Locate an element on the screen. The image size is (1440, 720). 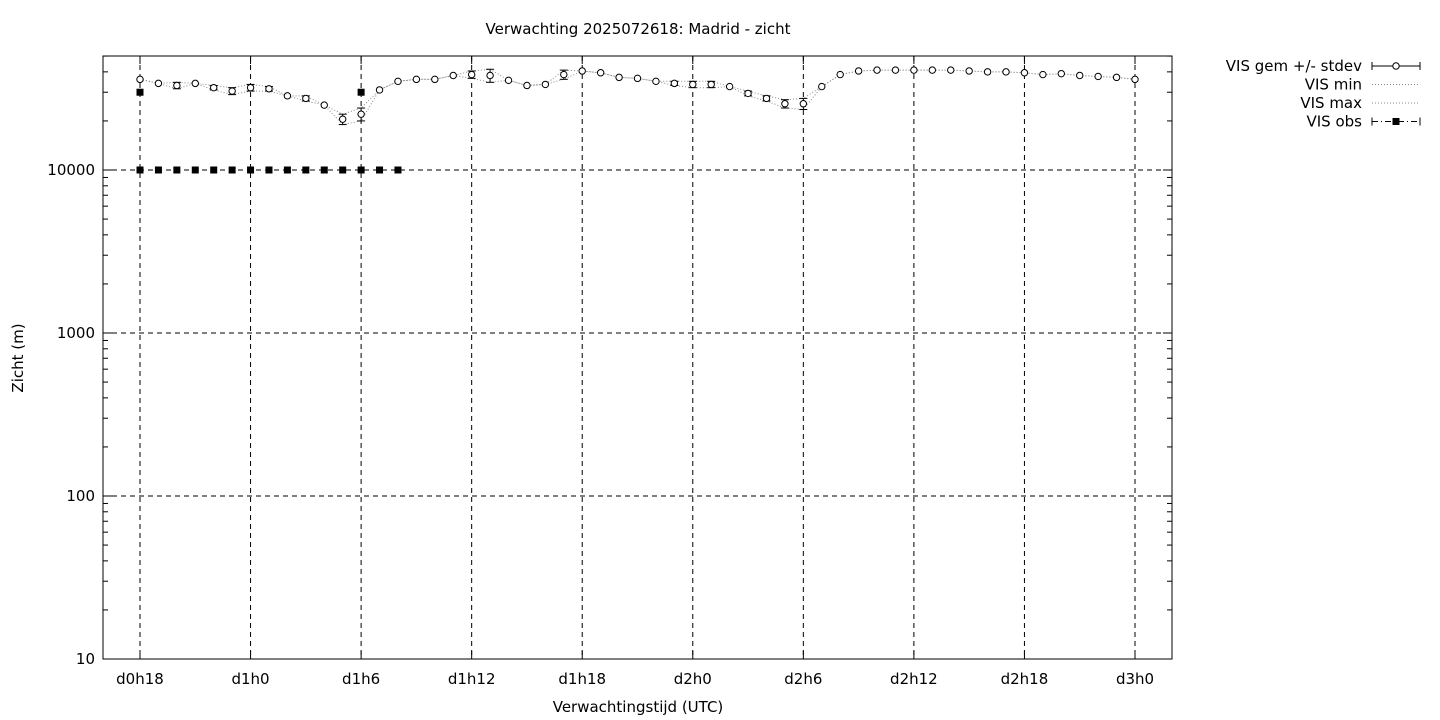
legend-label: VIS min is located at coordinates (1333, 85).